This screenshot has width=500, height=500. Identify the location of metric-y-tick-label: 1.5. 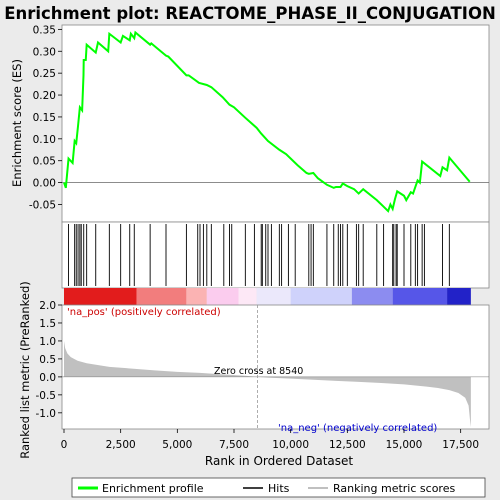
(47, 324).